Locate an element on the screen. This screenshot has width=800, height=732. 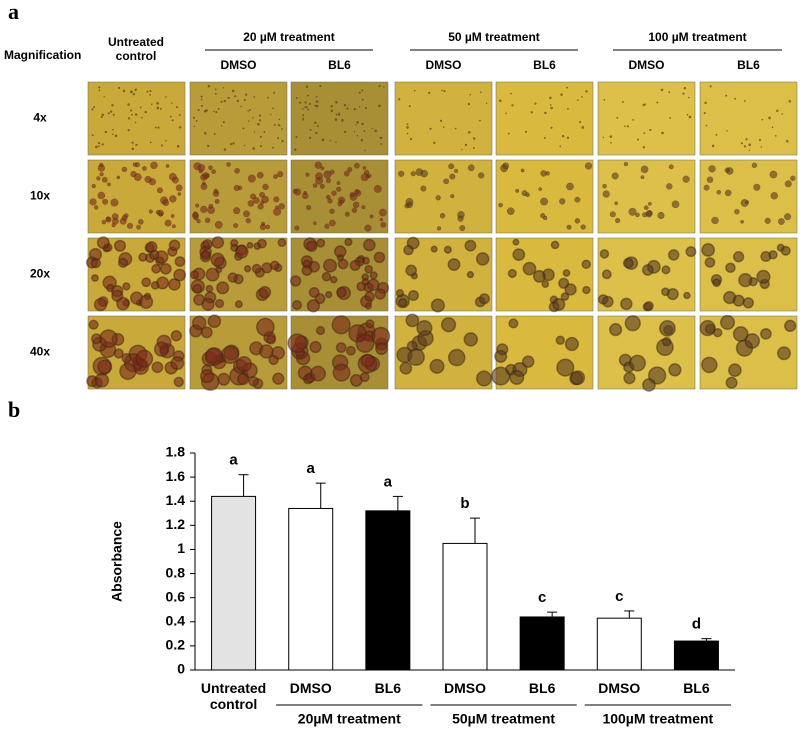
column-header: DMSO is located at coordinates (444, 65).